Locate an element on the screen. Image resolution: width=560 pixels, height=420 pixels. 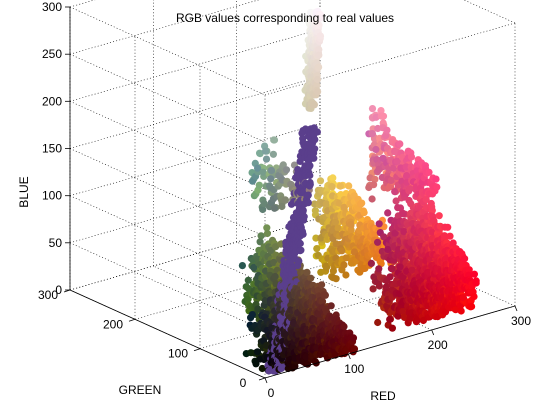
y-tick-label: 300 is located at coordinates (48, 295).